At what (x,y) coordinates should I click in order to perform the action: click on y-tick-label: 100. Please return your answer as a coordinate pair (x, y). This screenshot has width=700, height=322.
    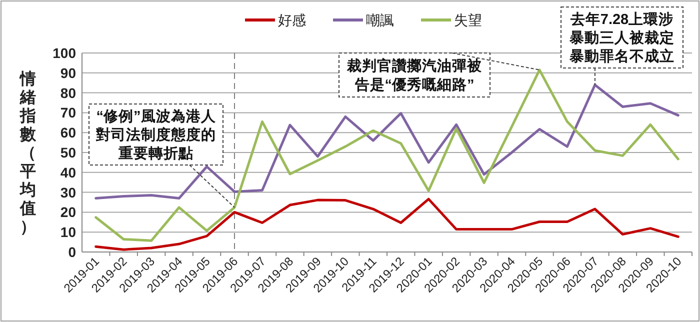
    Looking at the image, I should click on (64, 53).